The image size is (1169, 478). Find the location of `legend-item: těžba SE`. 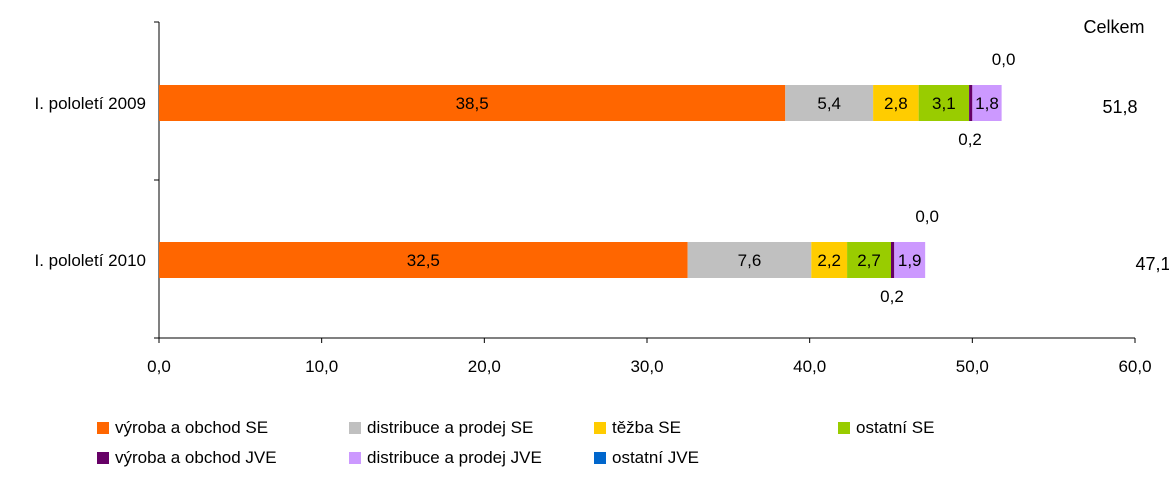

legend-item: těžba SE is located at coordinates (637, 428).